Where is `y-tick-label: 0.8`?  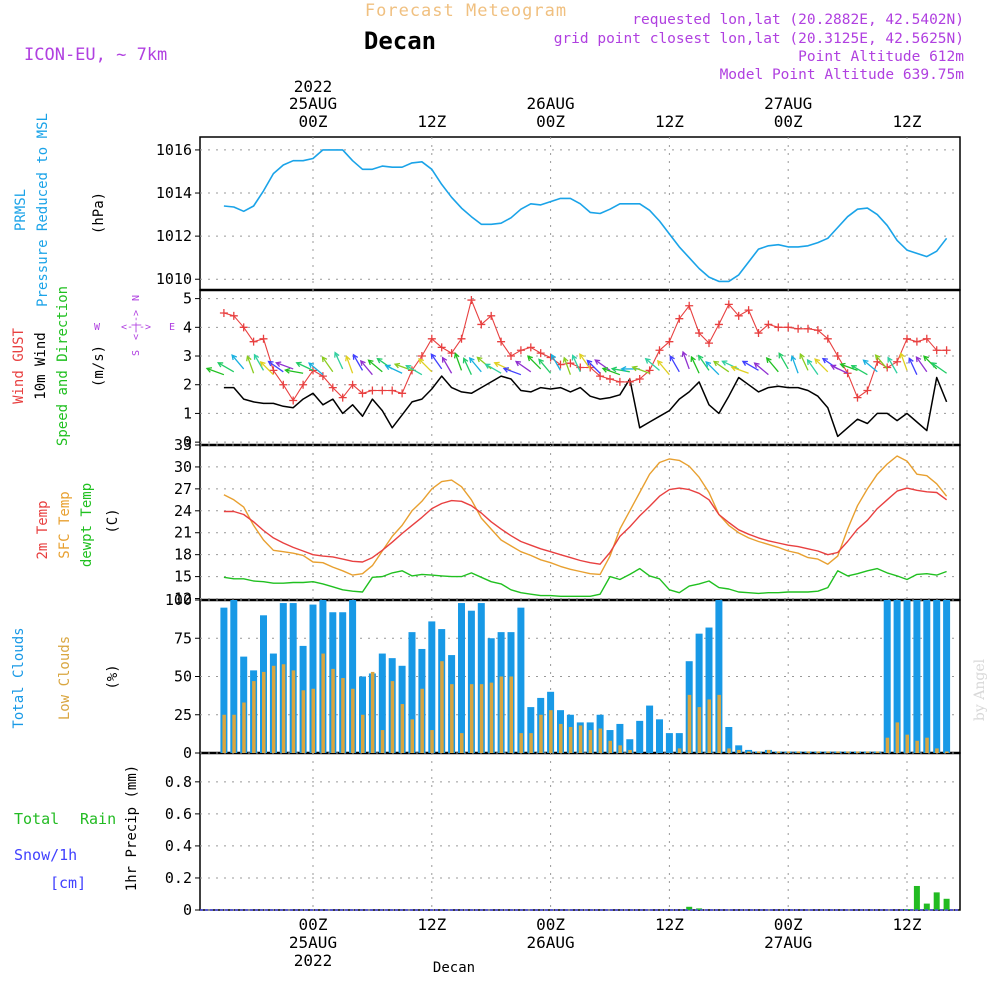 y-tick-label: 0.8 is located at coordinates (178, 782).